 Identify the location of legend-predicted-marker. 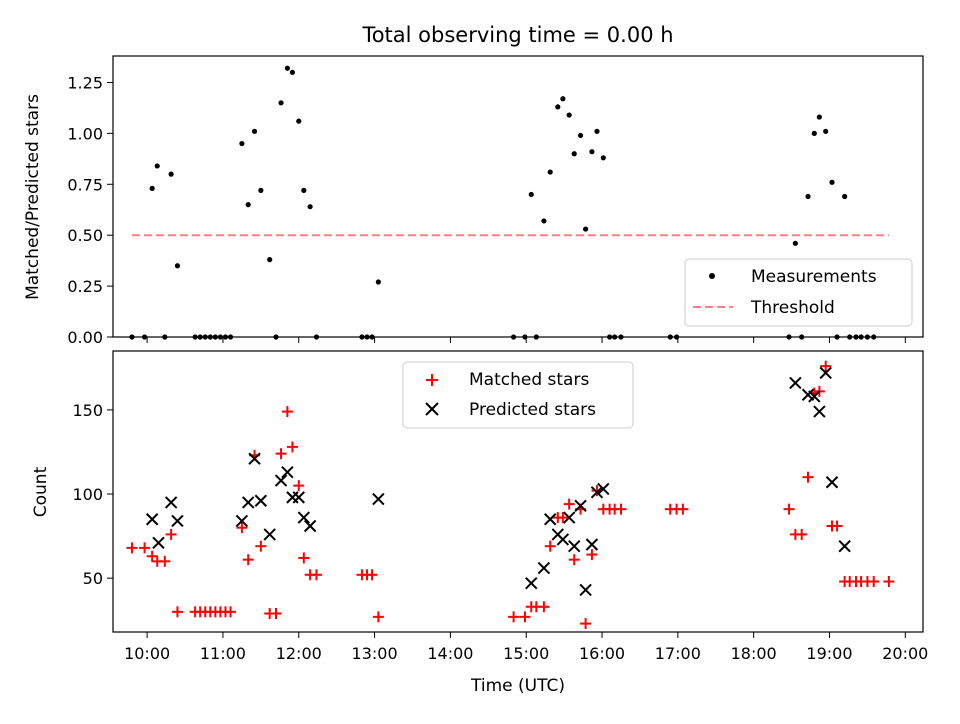
(432, 409).